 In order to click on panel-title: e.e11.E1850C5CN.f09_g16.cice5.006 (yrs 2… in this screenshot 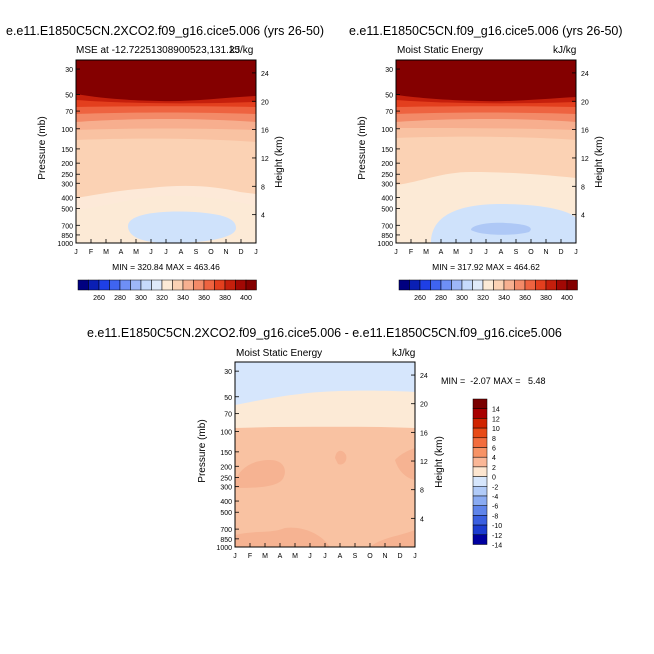, I will do `click(486, 31)`.